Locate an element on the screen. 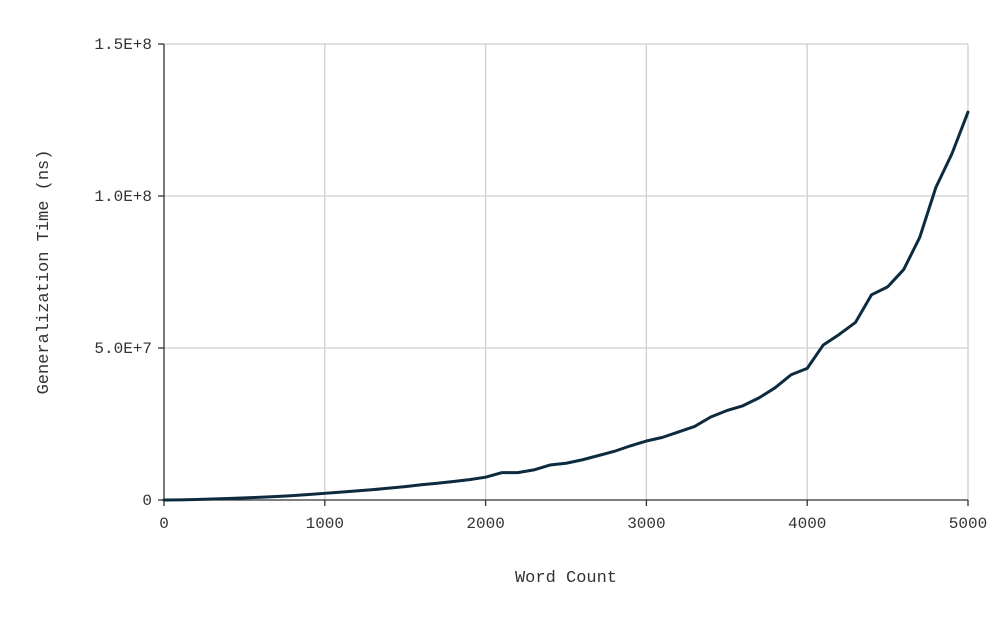 This screenshot has width=1000, height=620. x-axis-title: Word Count is located at coordinates (566, 578).